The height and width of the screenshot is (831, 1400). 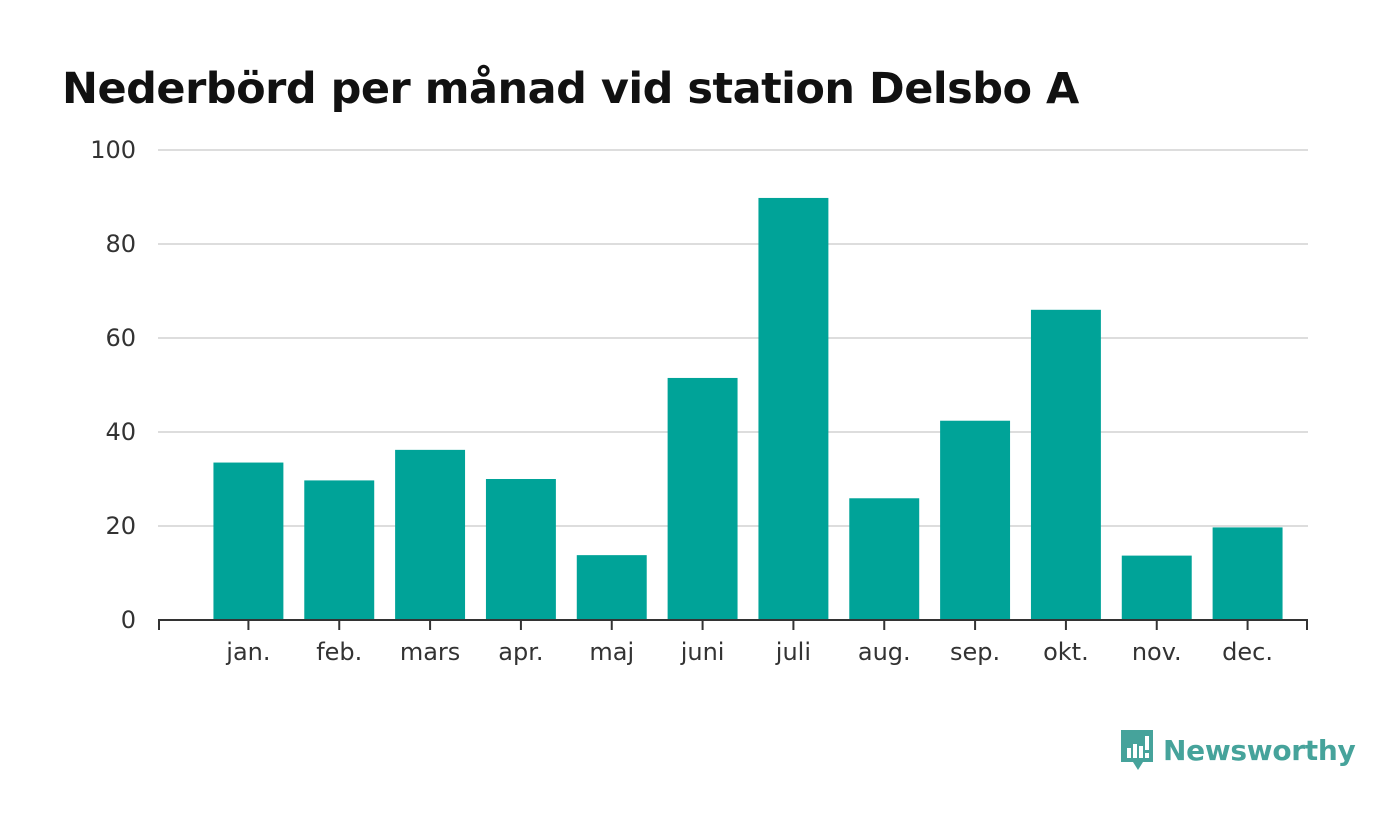 What do you see at coordinates (113, 385) in the screenshot?
I see `y-axis-ticks: 0 20 40 60 80 100` at bounding box center [113, 385].